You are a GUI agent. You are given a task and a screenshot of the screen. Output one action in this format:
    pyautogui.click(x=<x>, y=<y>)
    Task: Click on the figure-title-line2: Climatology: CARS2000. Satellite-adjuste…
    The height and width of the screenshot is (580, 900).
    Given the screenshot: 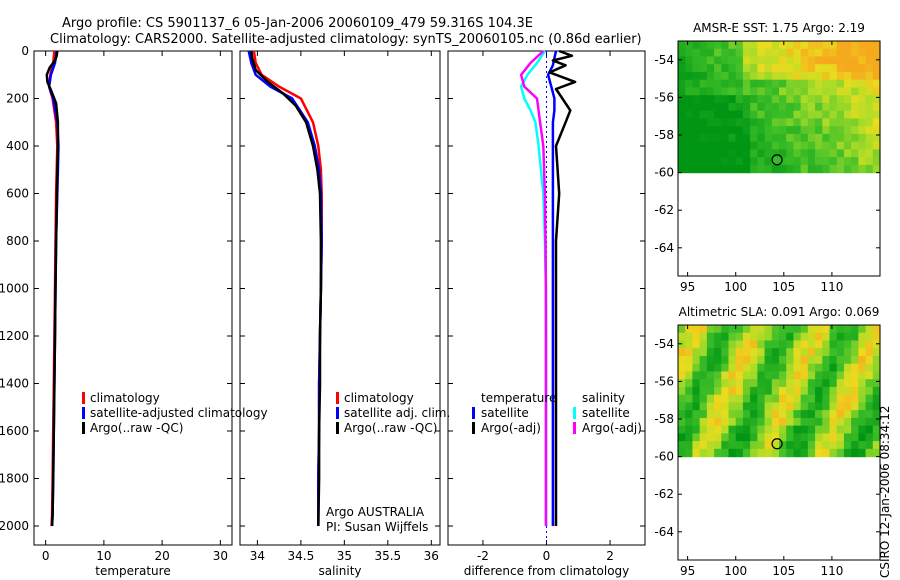 What is the action you would take?
    pyautogui.click(x=346, y=39)
    